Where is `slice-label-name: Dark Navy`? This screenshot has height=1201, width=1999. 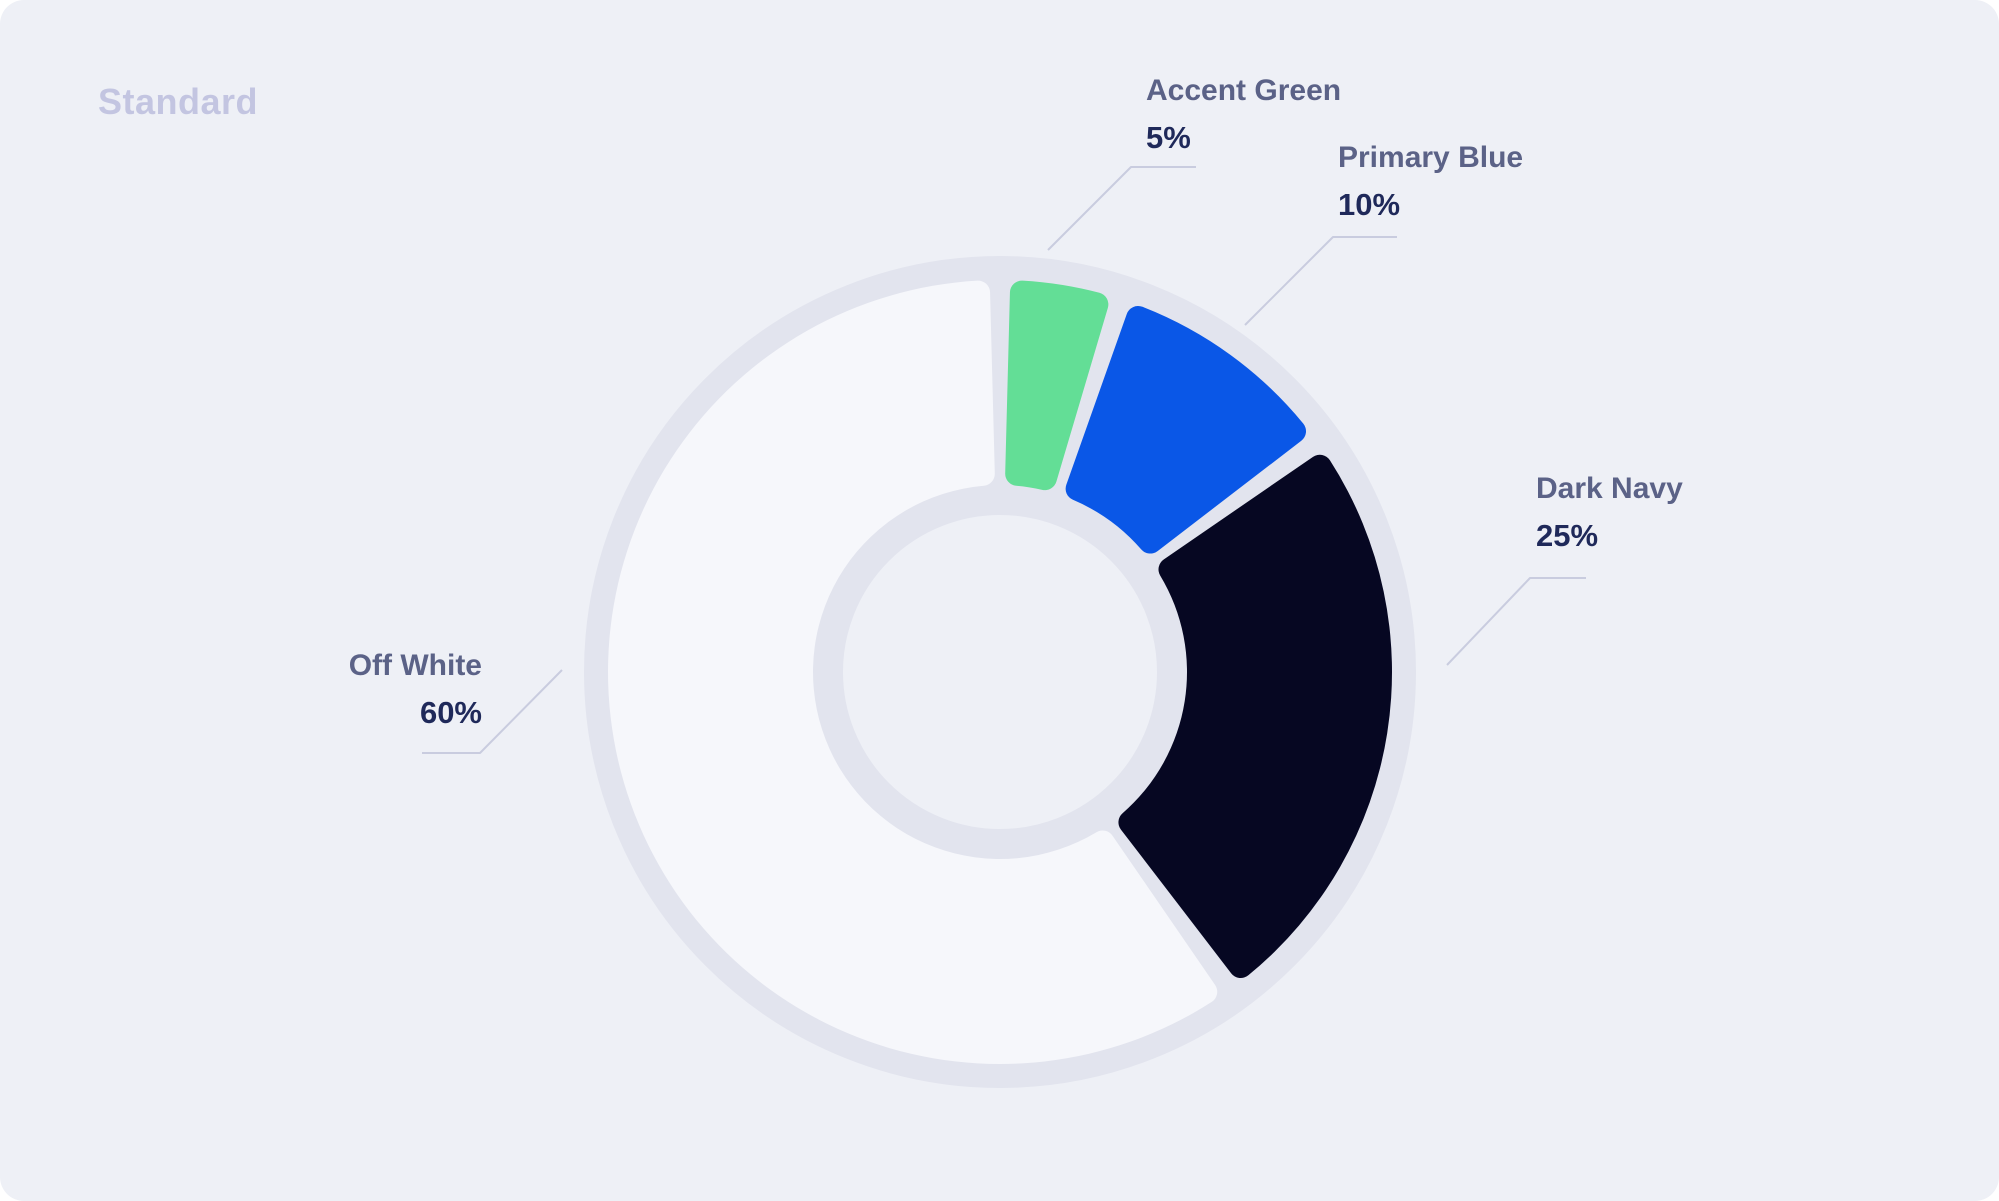
slice-label-name: Dark Navy is located at coordinates (1609, 488).